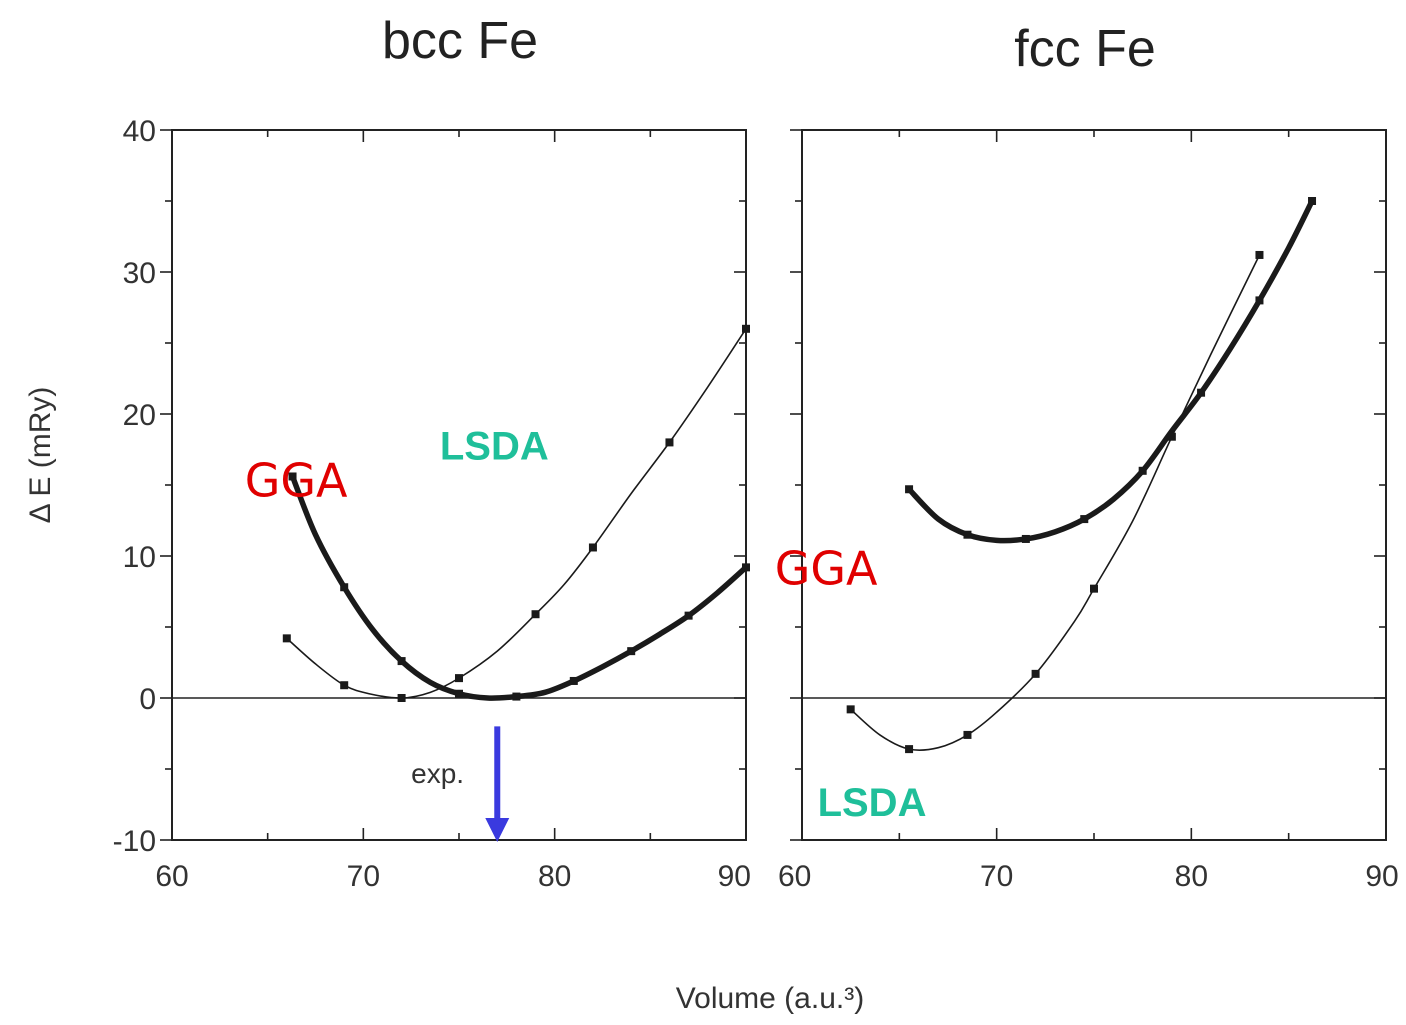 This screenshot has width=1406, height=1025. I want to click on bcc-fe-xtick-label: 70, so click(363, 876).